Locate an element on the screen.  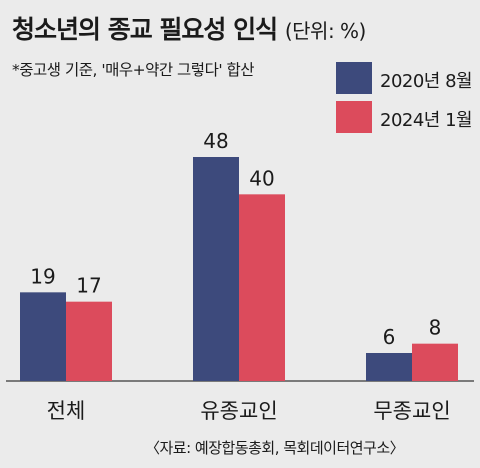
data-label-1-1: 19 is located at coordinates (42, 276).